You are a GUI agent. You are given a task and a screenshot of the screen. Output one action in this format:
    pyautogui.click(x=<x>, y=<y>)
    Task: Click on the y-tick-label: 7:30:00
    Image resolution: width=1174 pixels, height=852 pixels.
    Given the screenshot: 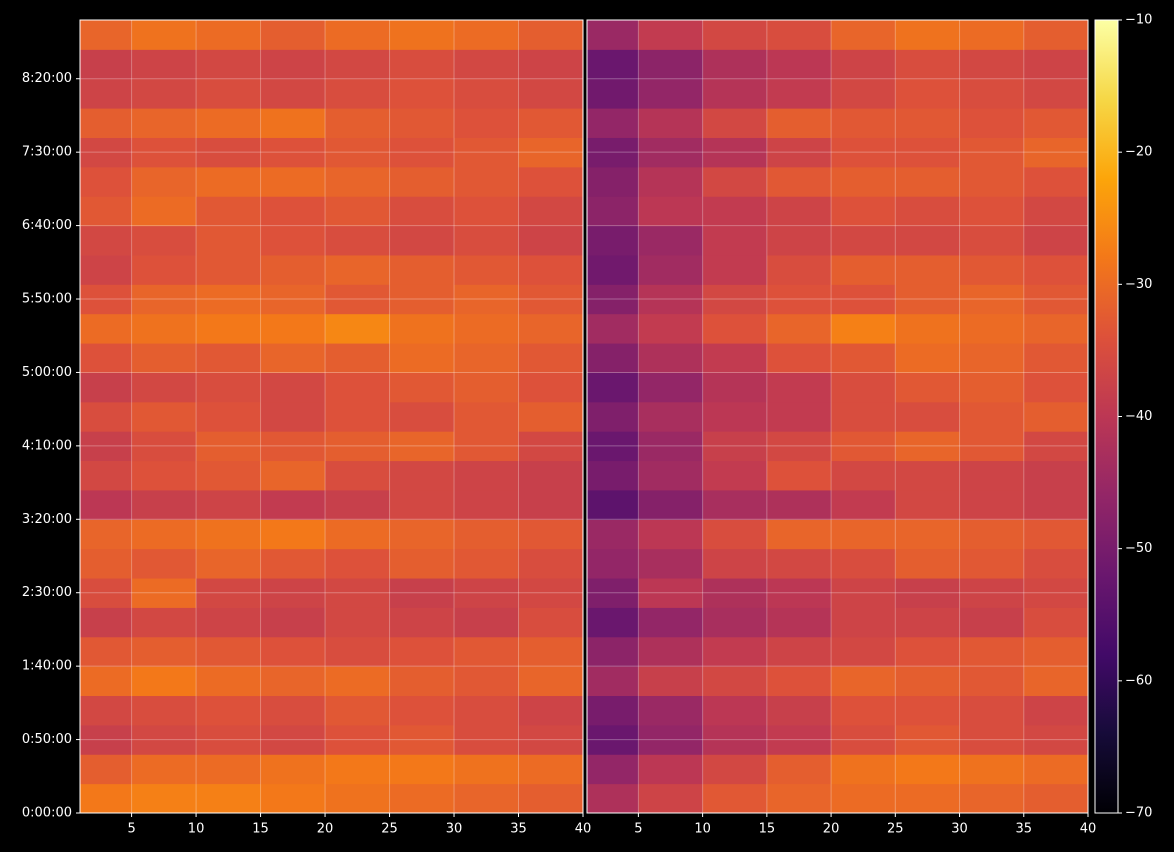 What is the action you would take?
    pyautogui.click(x=47, y=152)
    